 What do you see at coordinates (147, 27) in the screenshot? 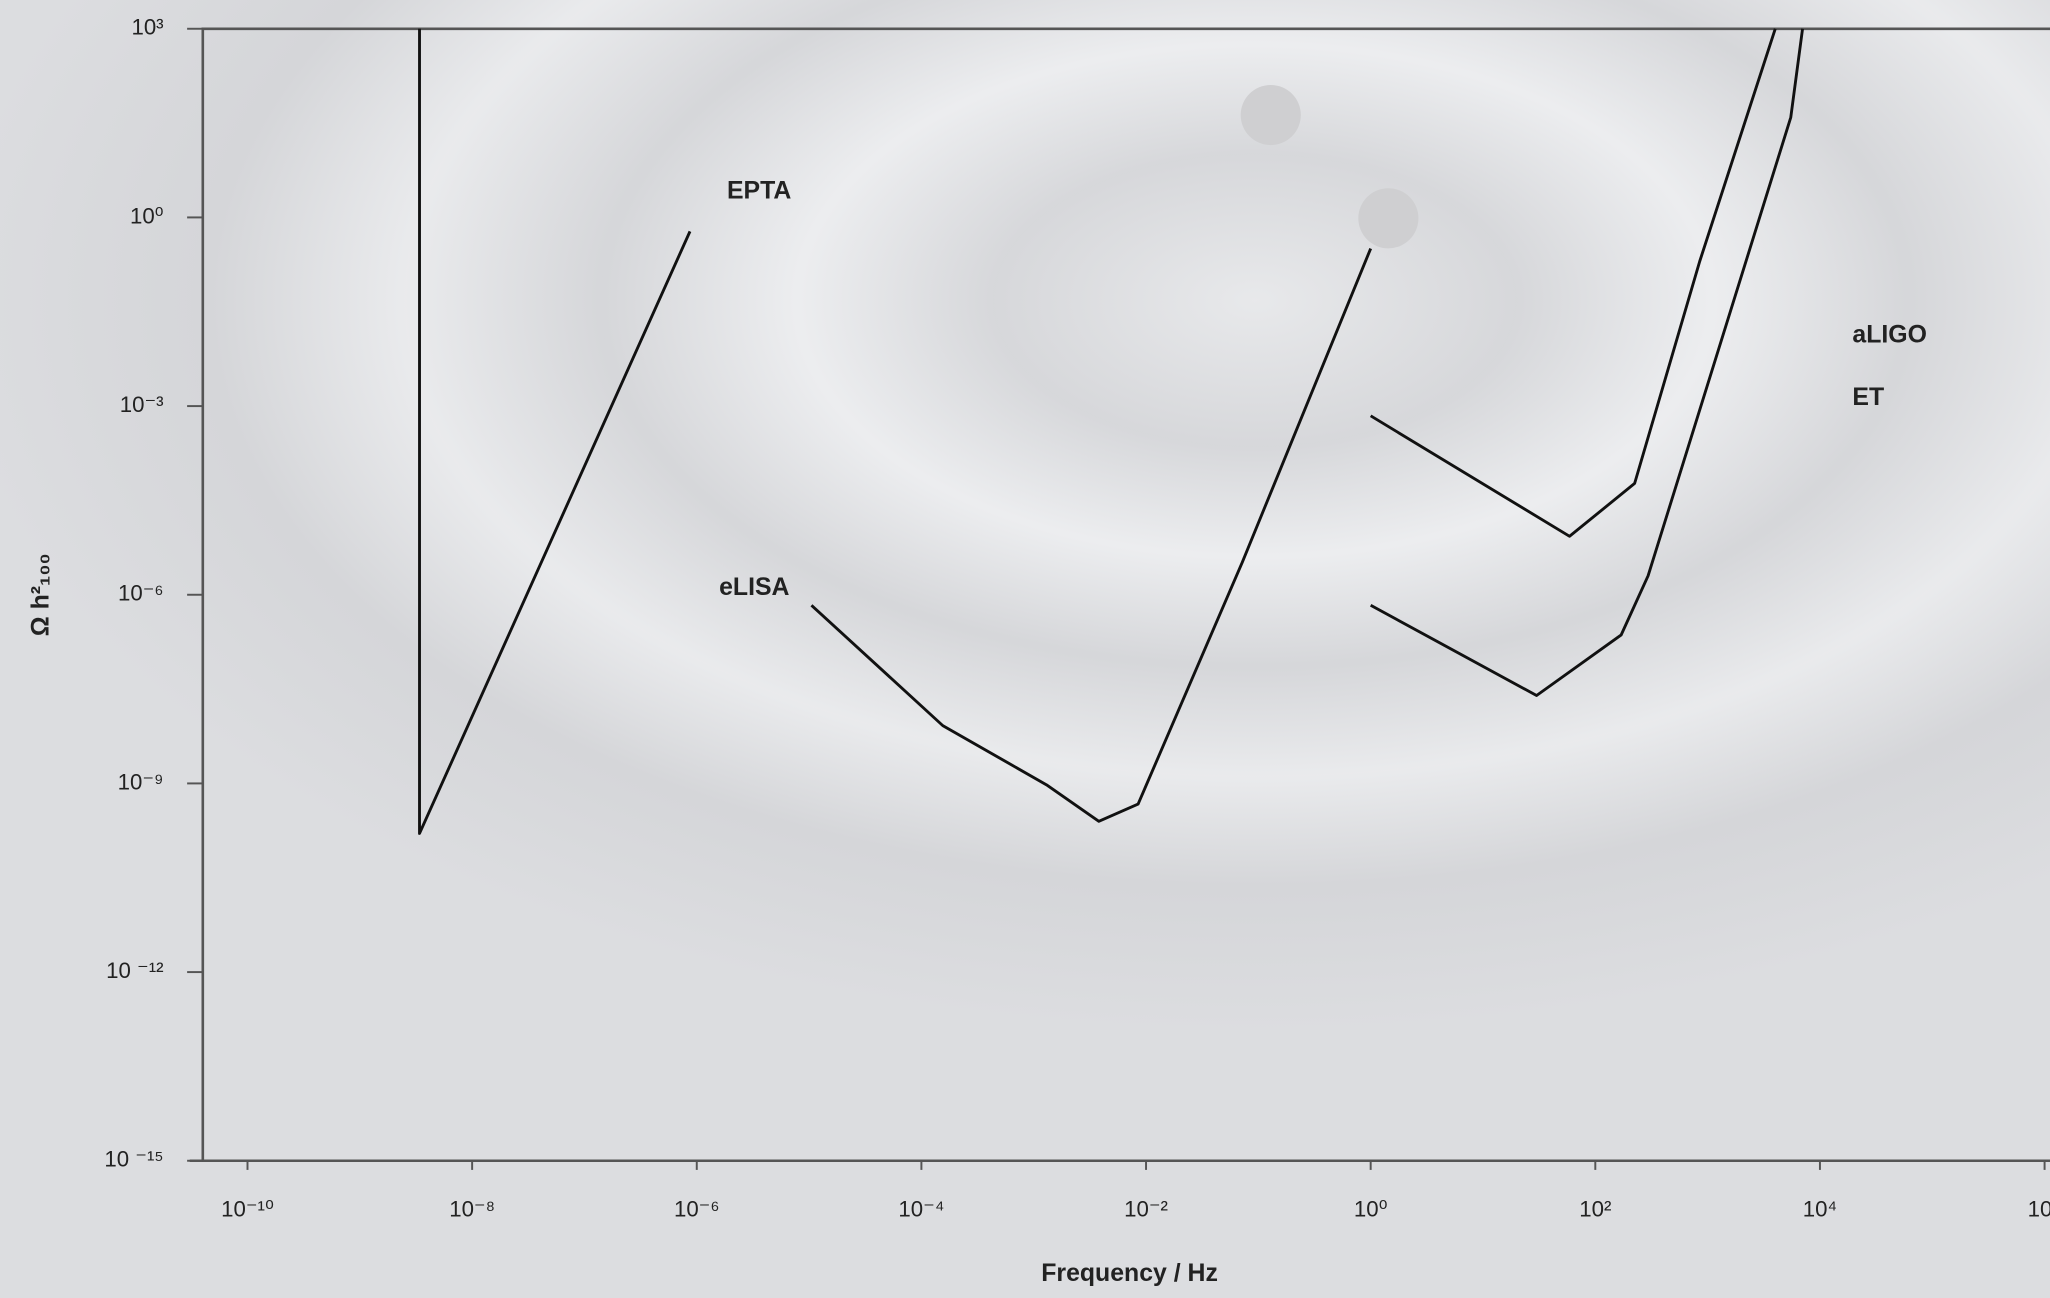
I see `y-tick-label: 10³` at bounding box center [147, 27].